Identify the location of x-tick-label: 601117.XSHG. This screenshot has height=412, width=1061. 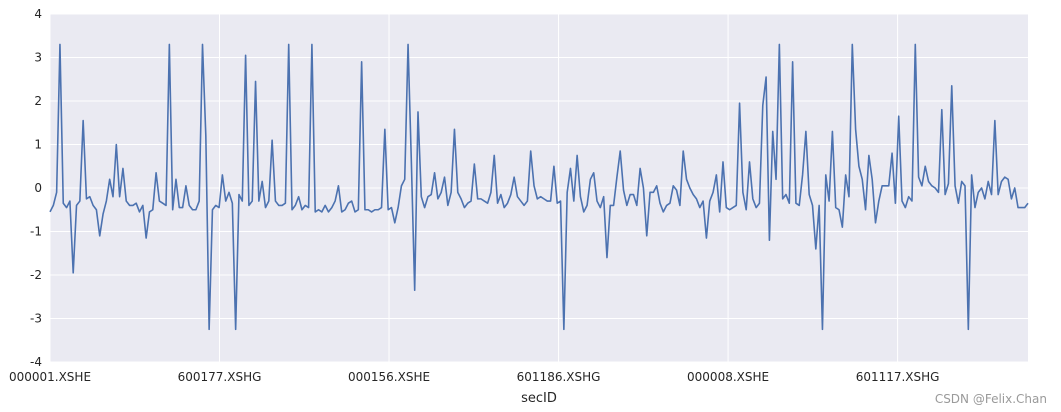
(898, 377).